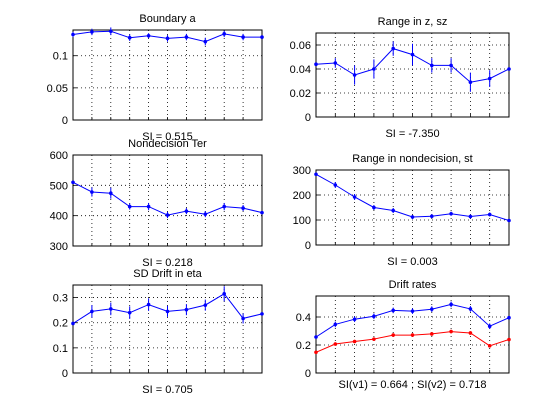 This screenshot has width=560, height=420. What do you see at coordinates (167, 274) in the screenshot?
I see `subplot-title: SD Drift in eta` at bounding box center [167, 274].